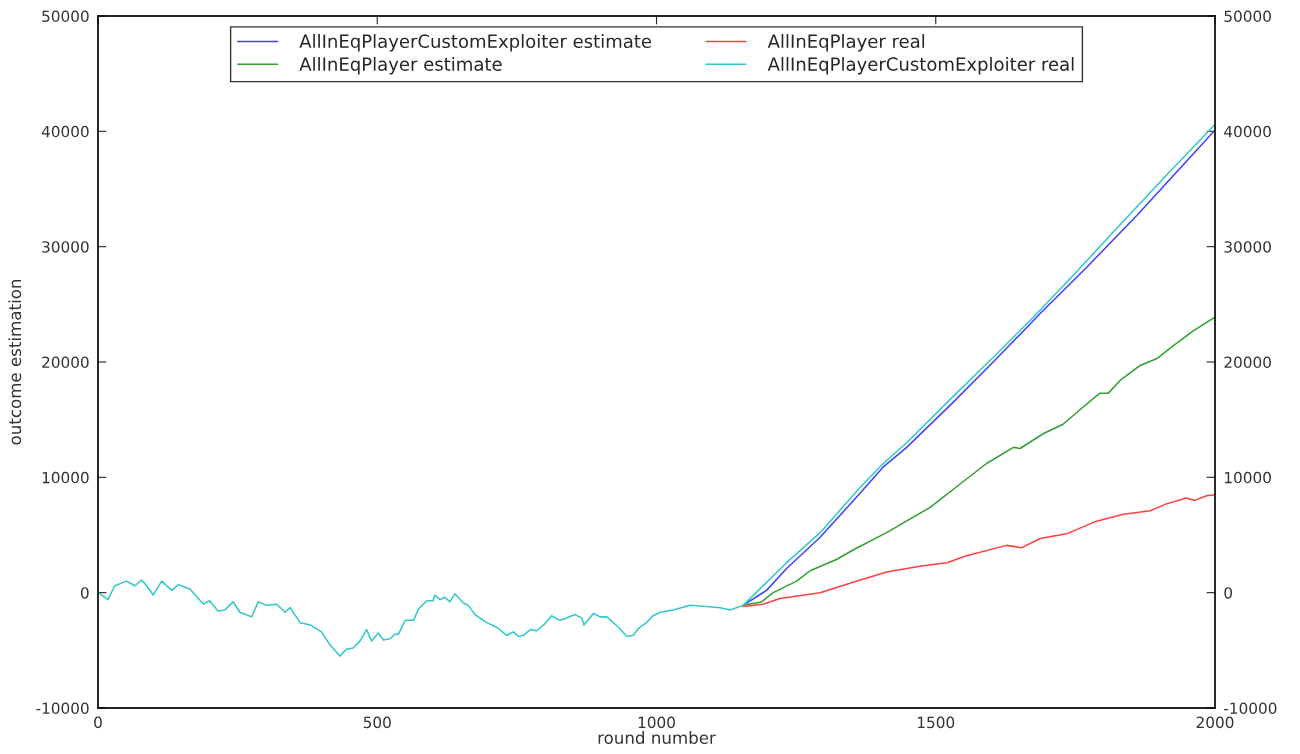  Describe the element at coordinates (920, 65) in the screenshot. I see `legend-label: AllInEqPlayerCustomExploiter real` at that location.